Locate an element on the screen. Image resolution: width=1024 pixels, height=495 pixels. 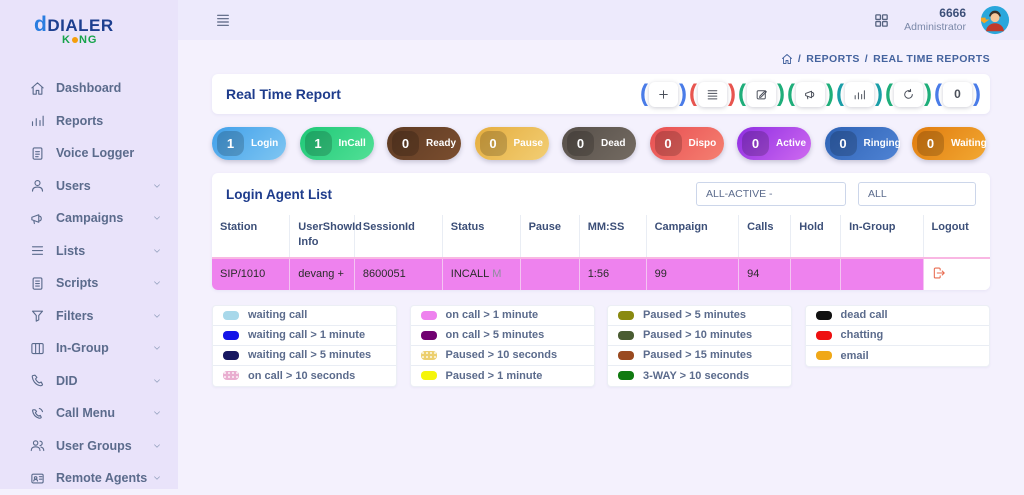
sidebar-item-label: Users is located at coordinates (73, 186).